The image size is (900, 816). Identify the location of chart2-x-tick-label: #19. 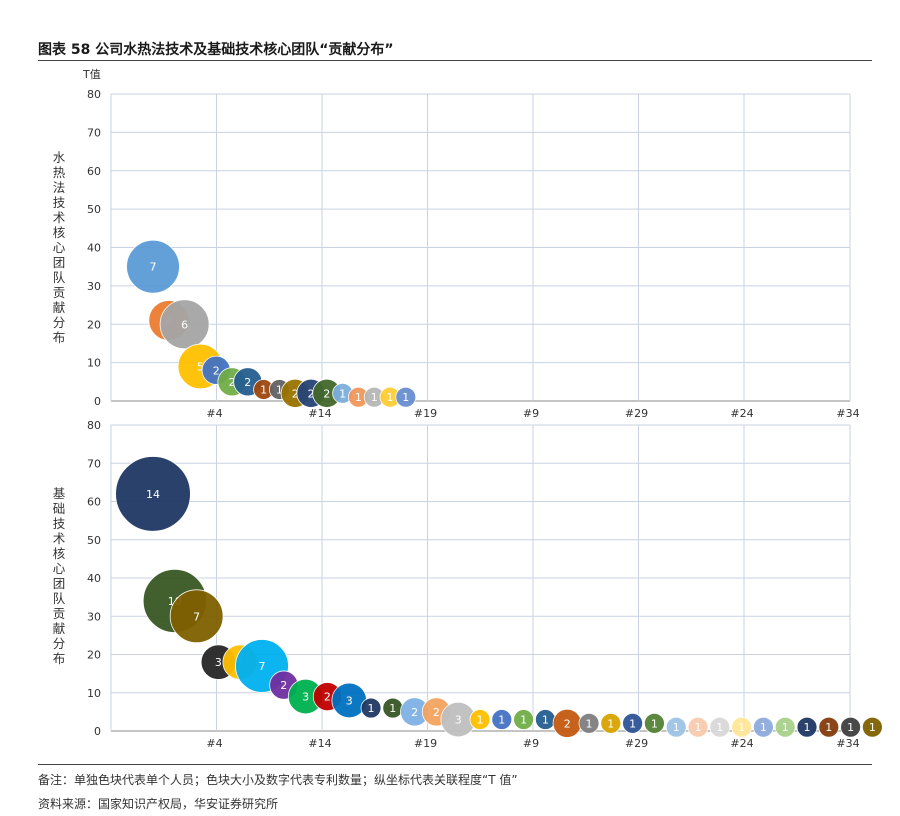
(425, 743).